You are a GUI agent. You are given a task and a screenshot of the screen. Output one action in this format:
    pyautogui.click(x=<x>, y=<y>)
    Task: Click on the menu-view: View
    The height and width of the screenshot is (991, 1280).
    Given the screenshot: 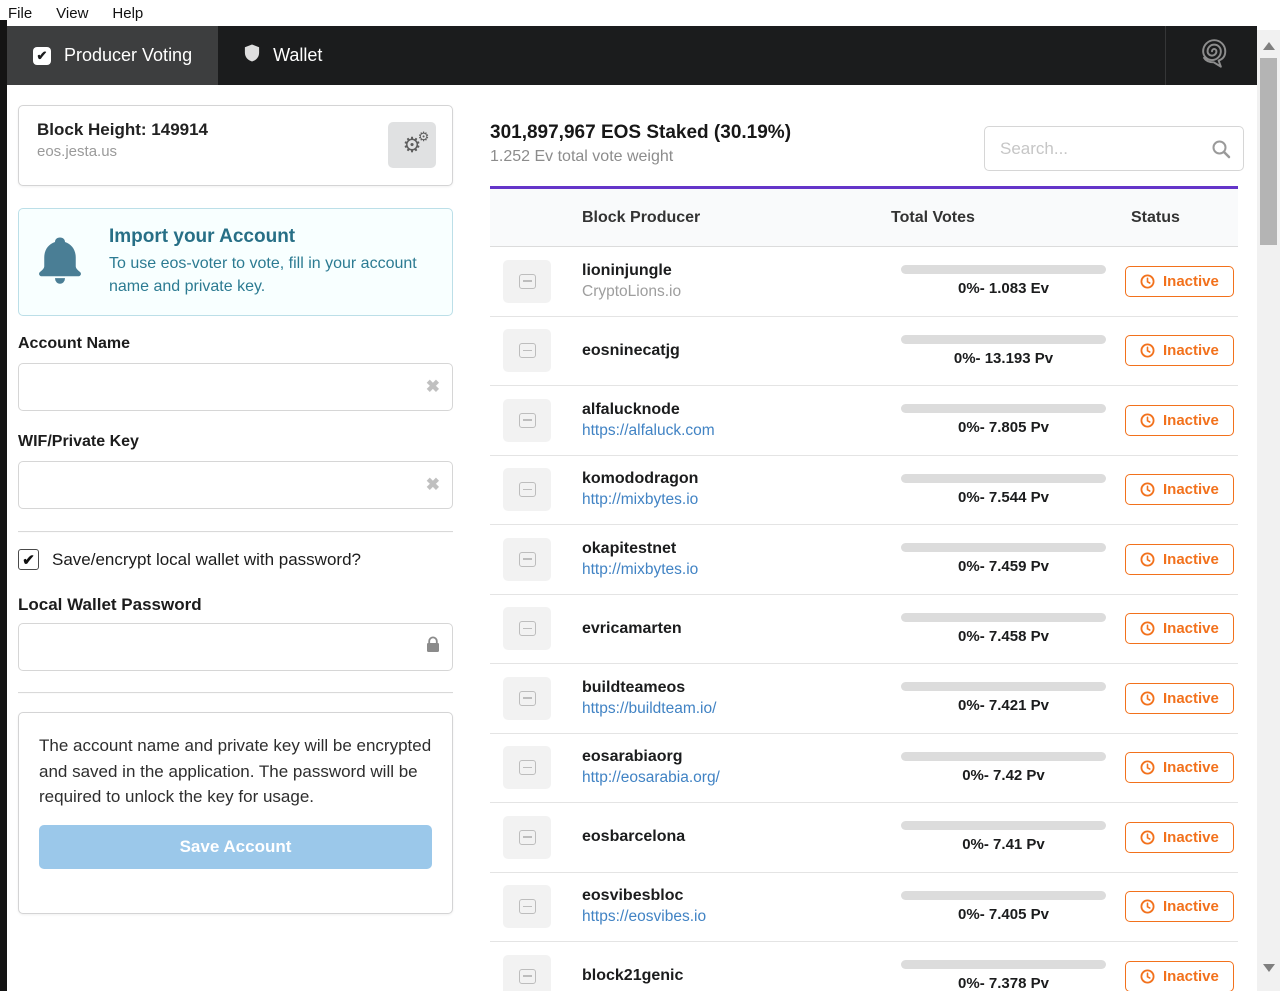 What is the action you would take?
    pyautogui.click(x=72, y=13)
    